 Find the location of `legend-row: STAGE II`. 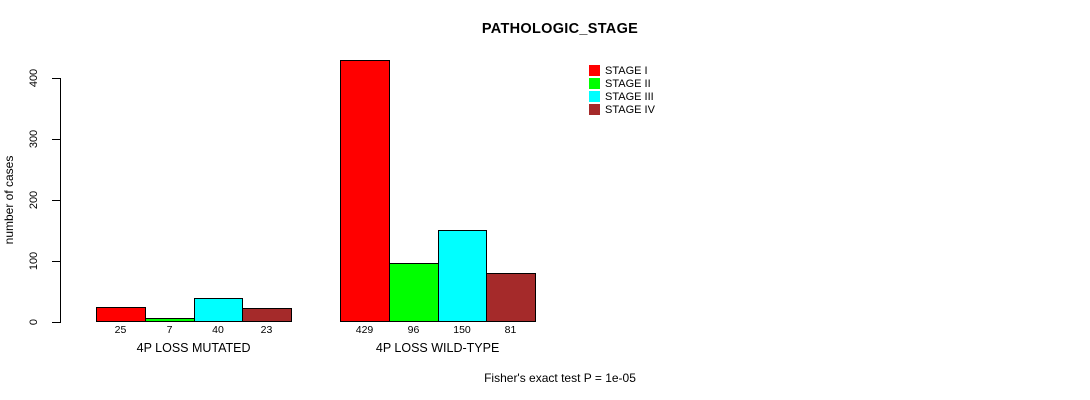

legend-row: STAGE II is located at coordinates (622, 83).